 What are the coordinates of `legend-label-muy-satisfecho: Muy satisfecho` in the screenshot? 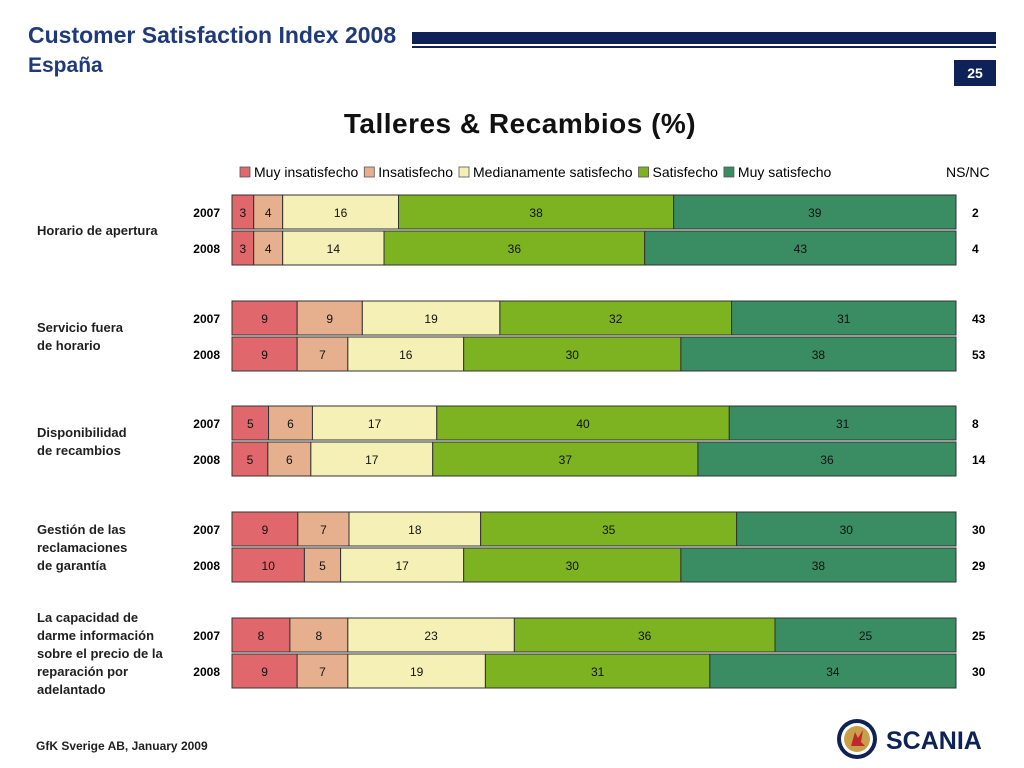 It's located at (785, 172).